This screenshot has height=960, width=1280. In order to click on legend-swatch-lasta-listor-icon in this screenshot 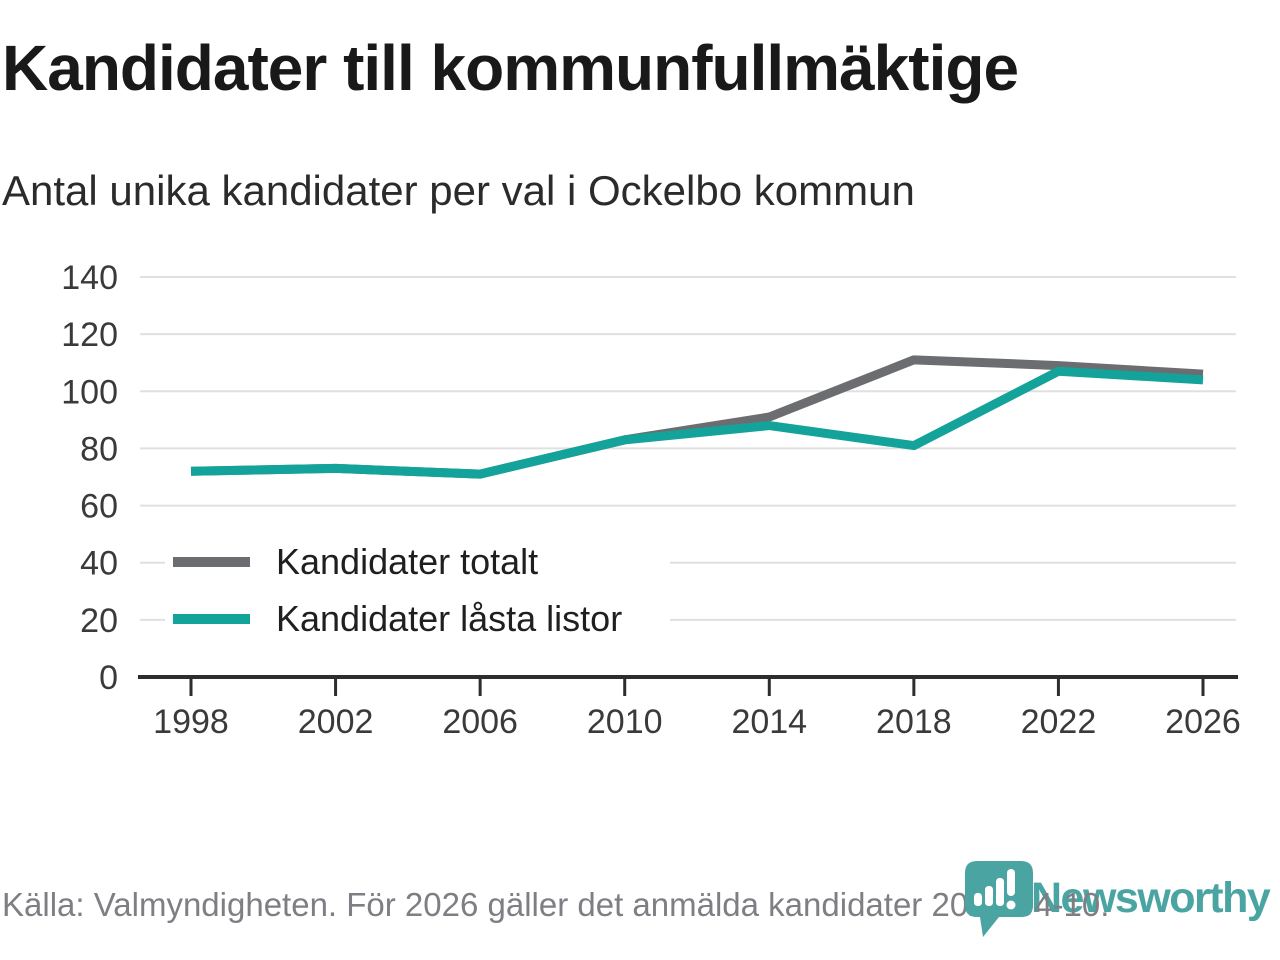, I will do `click(211, 618)`.